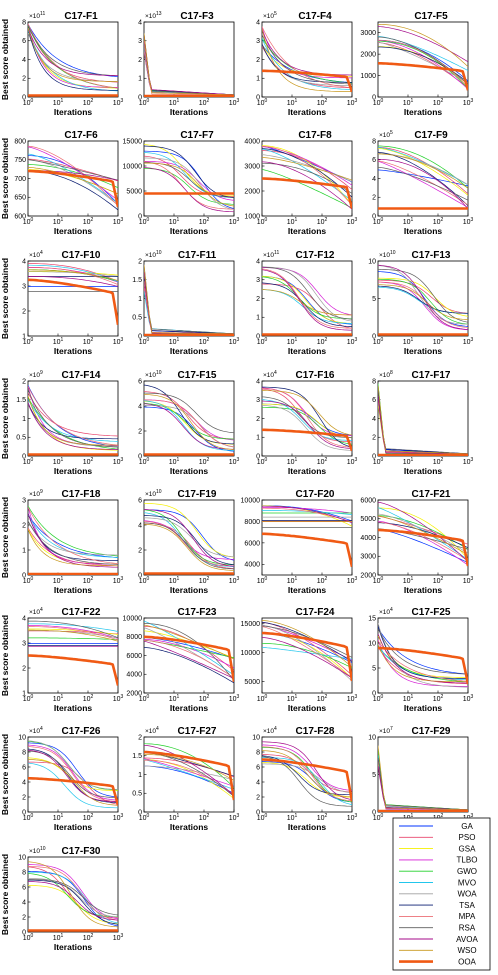 This screenshot has width=498, height=975. Describe the element at coordinates (467, 826) in the screenshot. I see `legend-label: GA` at that location.